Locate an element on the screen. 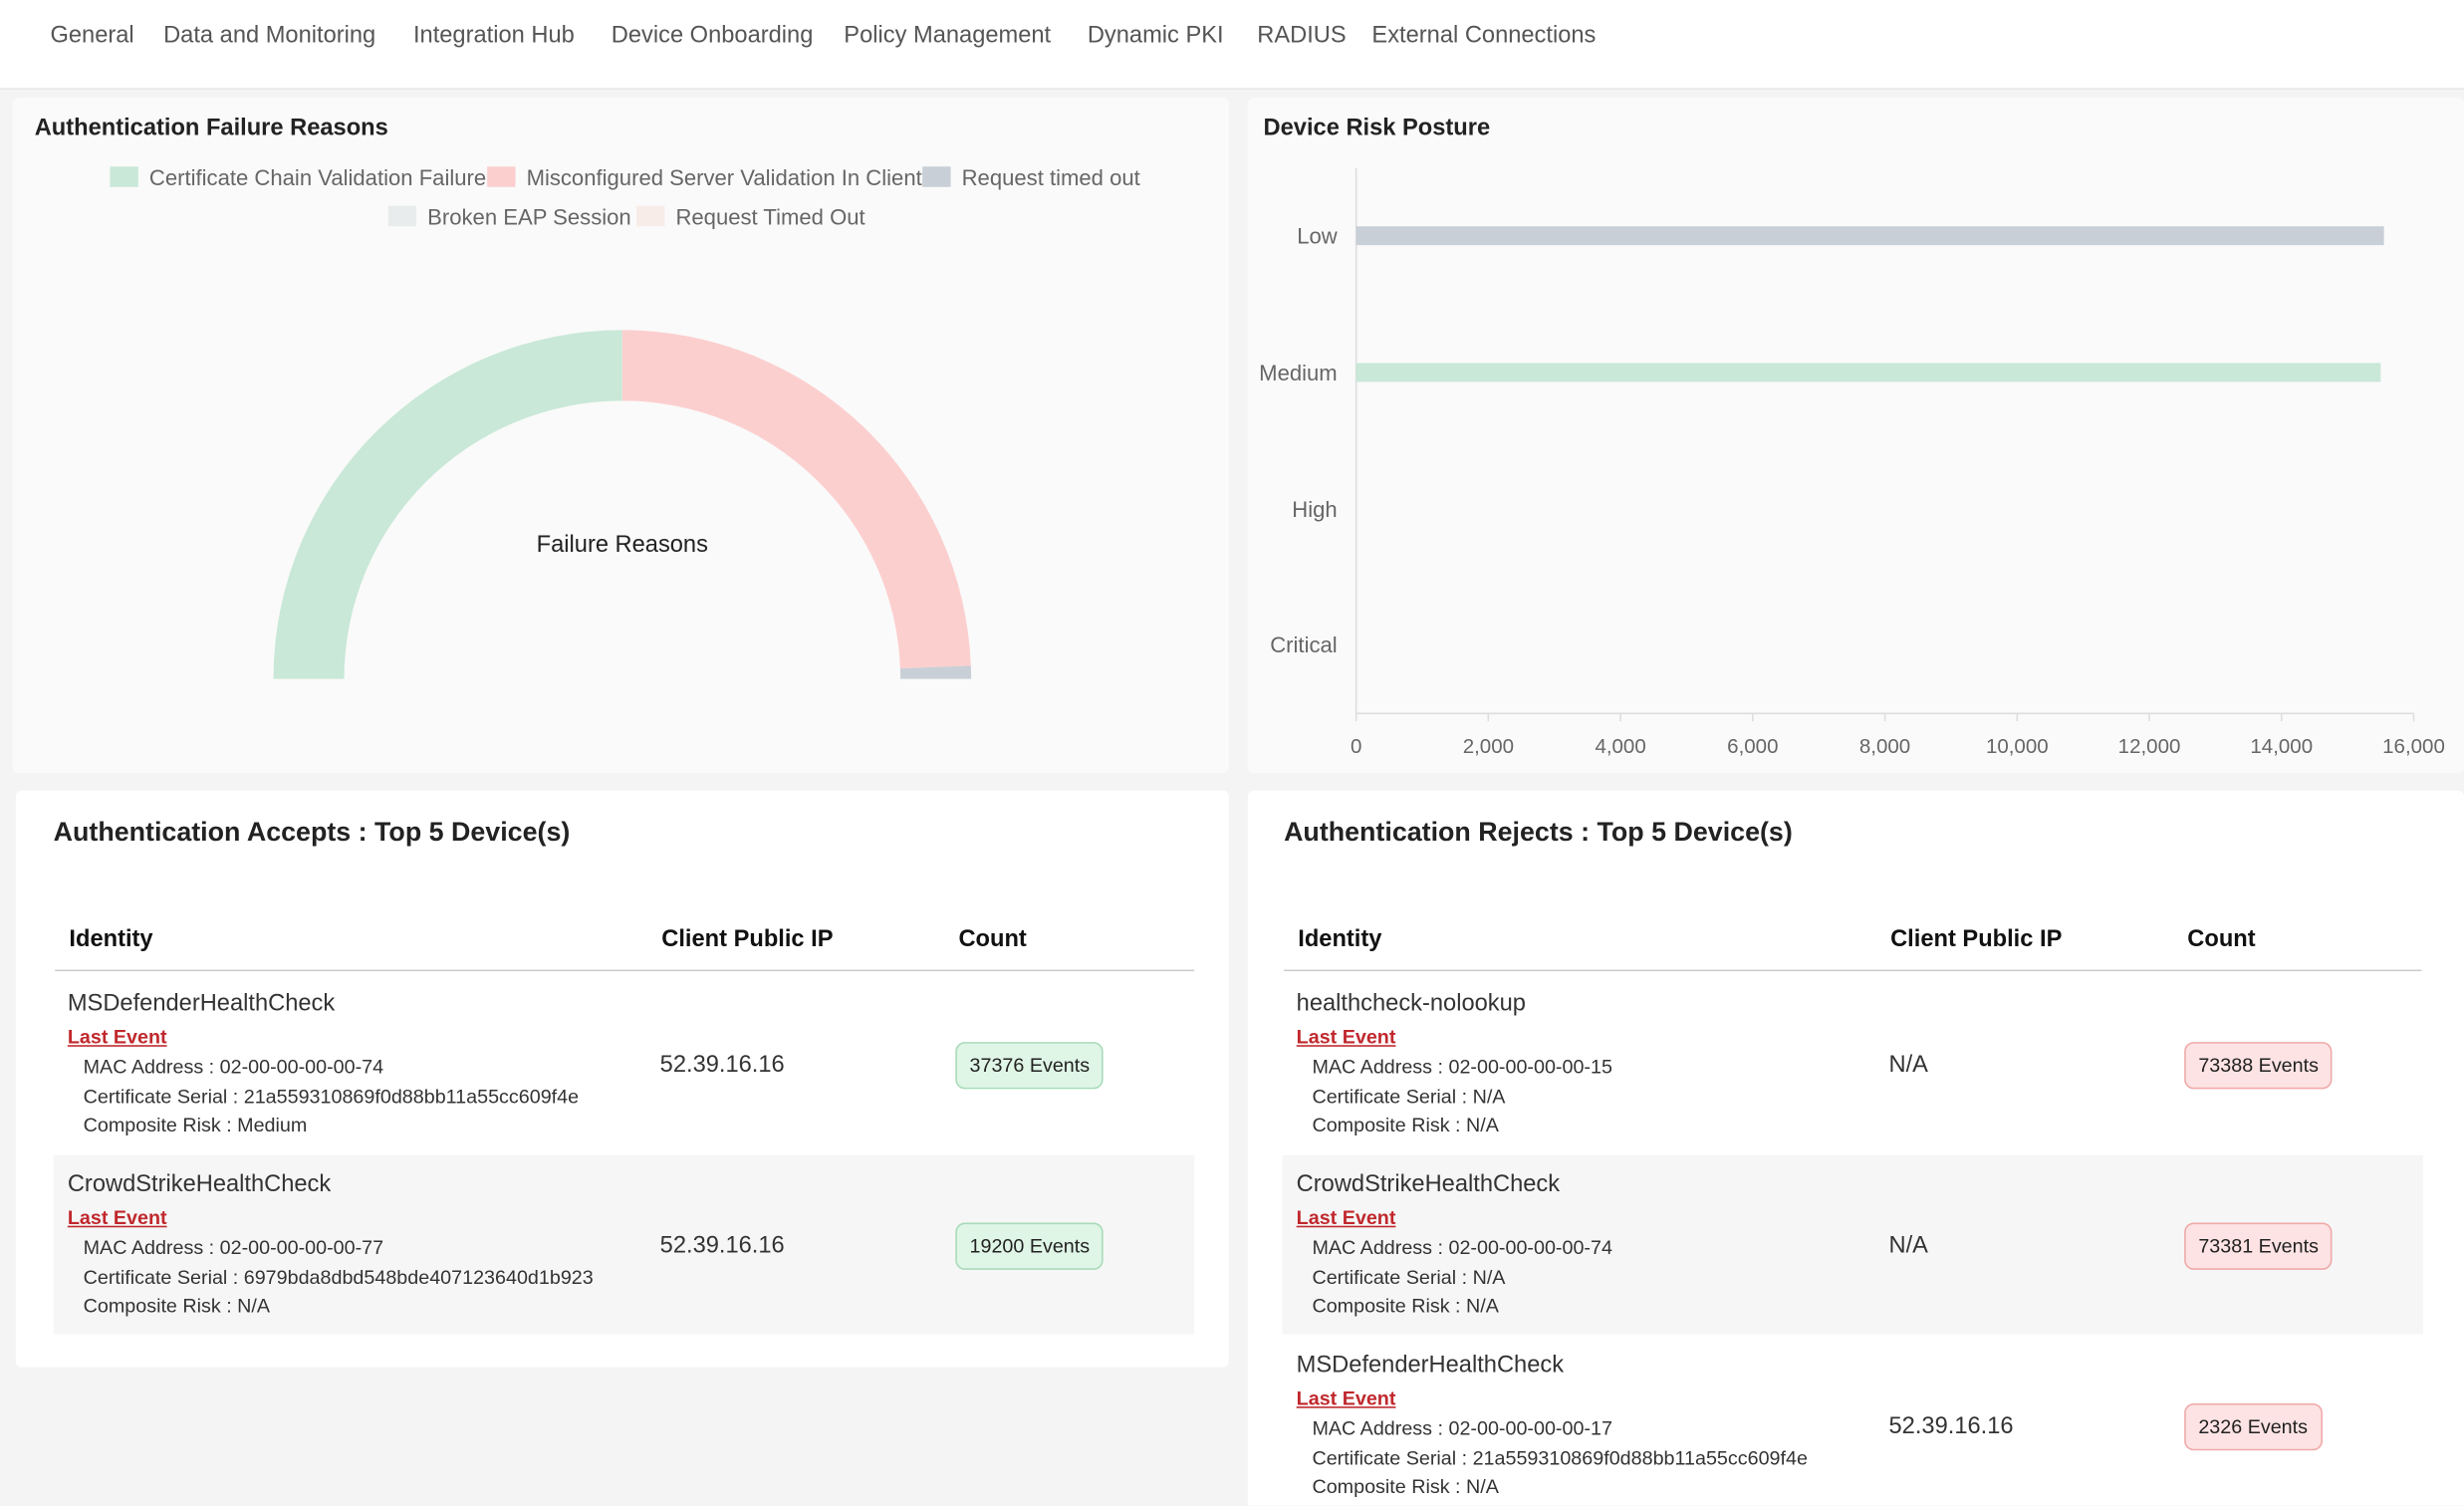  nav-tab: Data and Monitoring is located at coordinates (269, 35).